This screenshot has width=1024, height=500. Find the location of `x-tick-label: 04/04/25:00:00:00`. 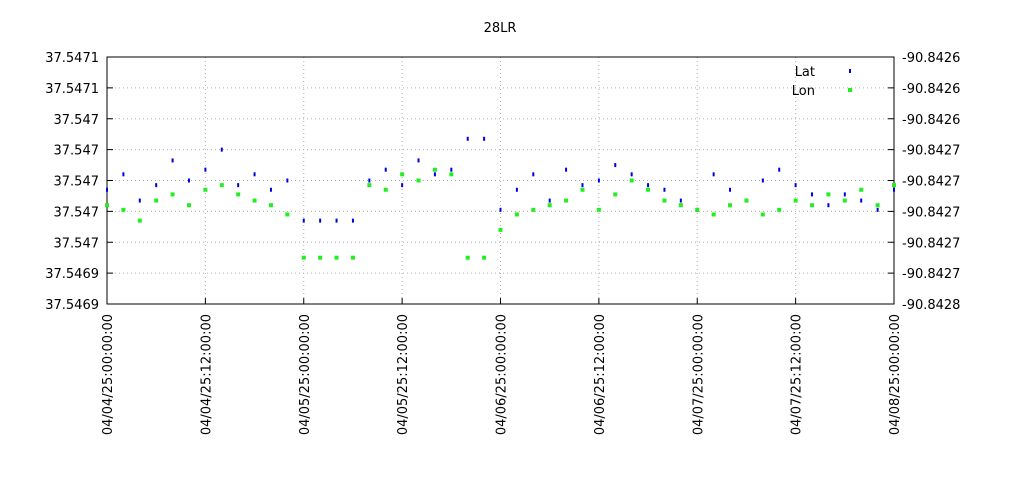

x-tick-label: 04/04/25:00:00:00 is located at coordinates (108, 374).